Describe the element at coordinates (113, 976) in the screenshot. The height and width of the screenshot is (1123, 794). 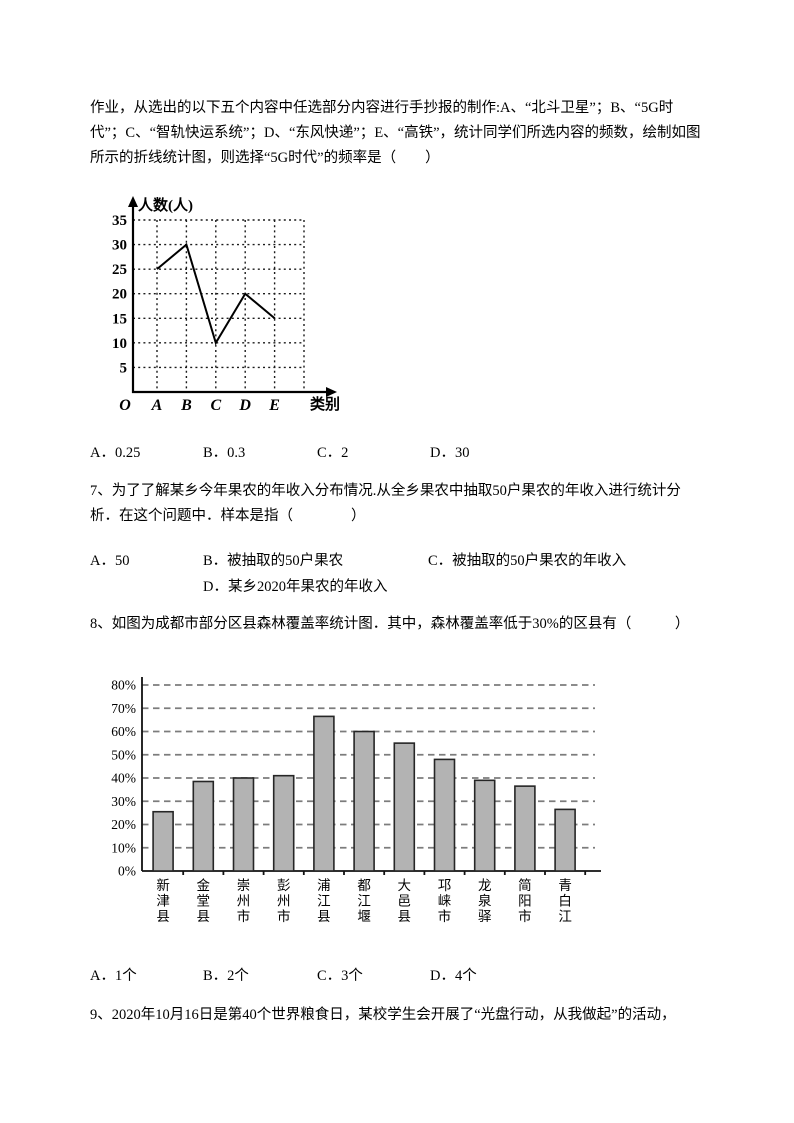
I see `option-a: A．1个` at that location.